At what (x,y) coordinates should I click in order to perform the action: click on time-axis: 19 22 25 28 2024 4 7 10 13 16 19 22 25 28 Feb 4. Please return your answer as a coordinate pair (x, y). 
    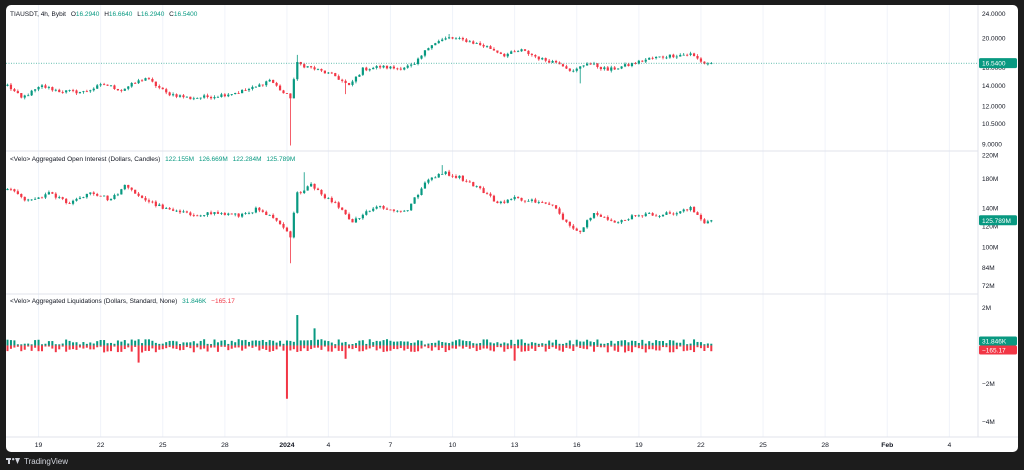
    Looking at the image, I should click on (493, 445).